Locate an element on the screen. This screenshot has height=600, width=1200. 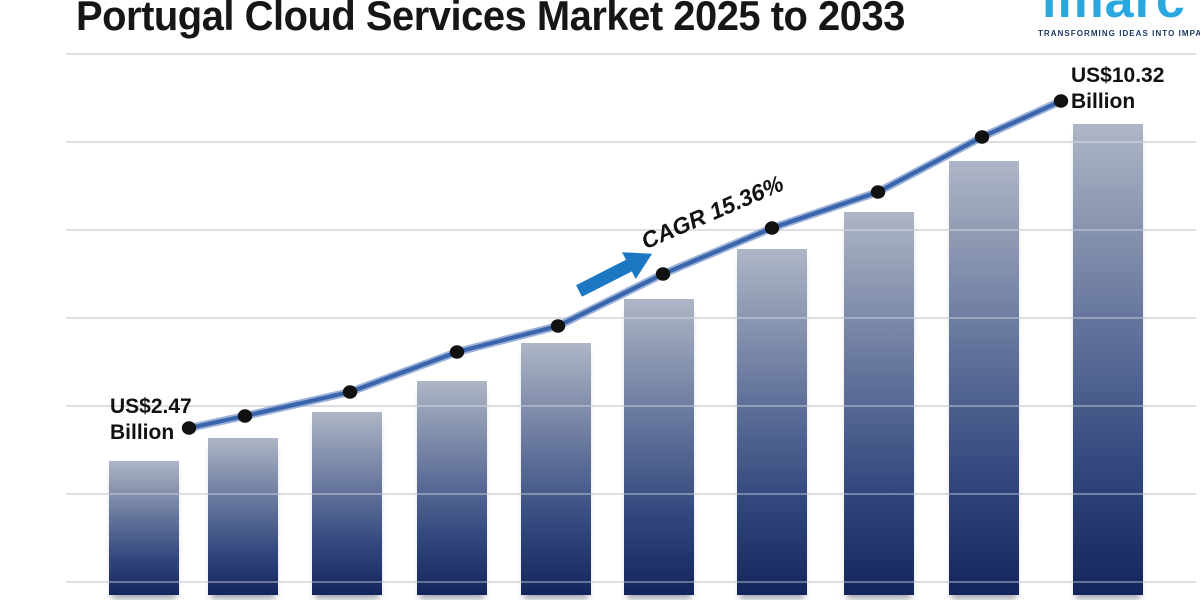
imarc-wordmark-clip: imarc is located at coordinates (1119, 12).